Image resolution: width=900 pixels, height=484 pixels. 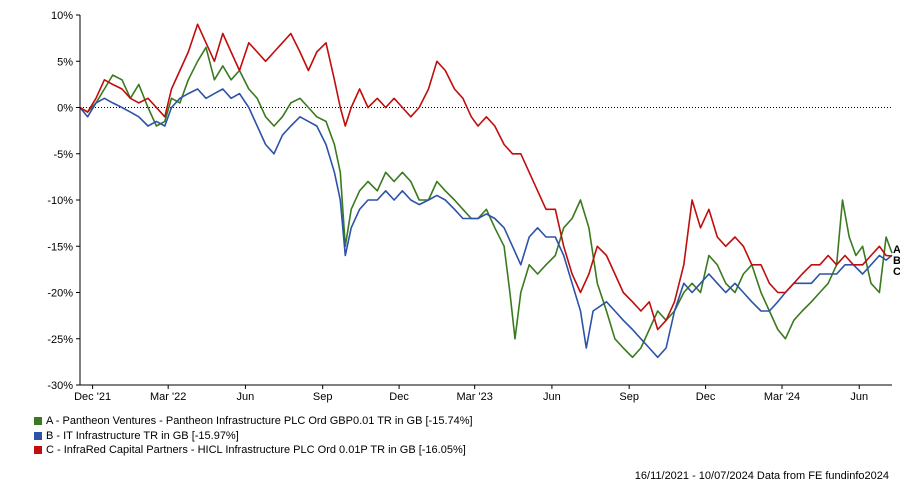 I want to click on y-tick-label: -10%, so click(x=60, y=201).